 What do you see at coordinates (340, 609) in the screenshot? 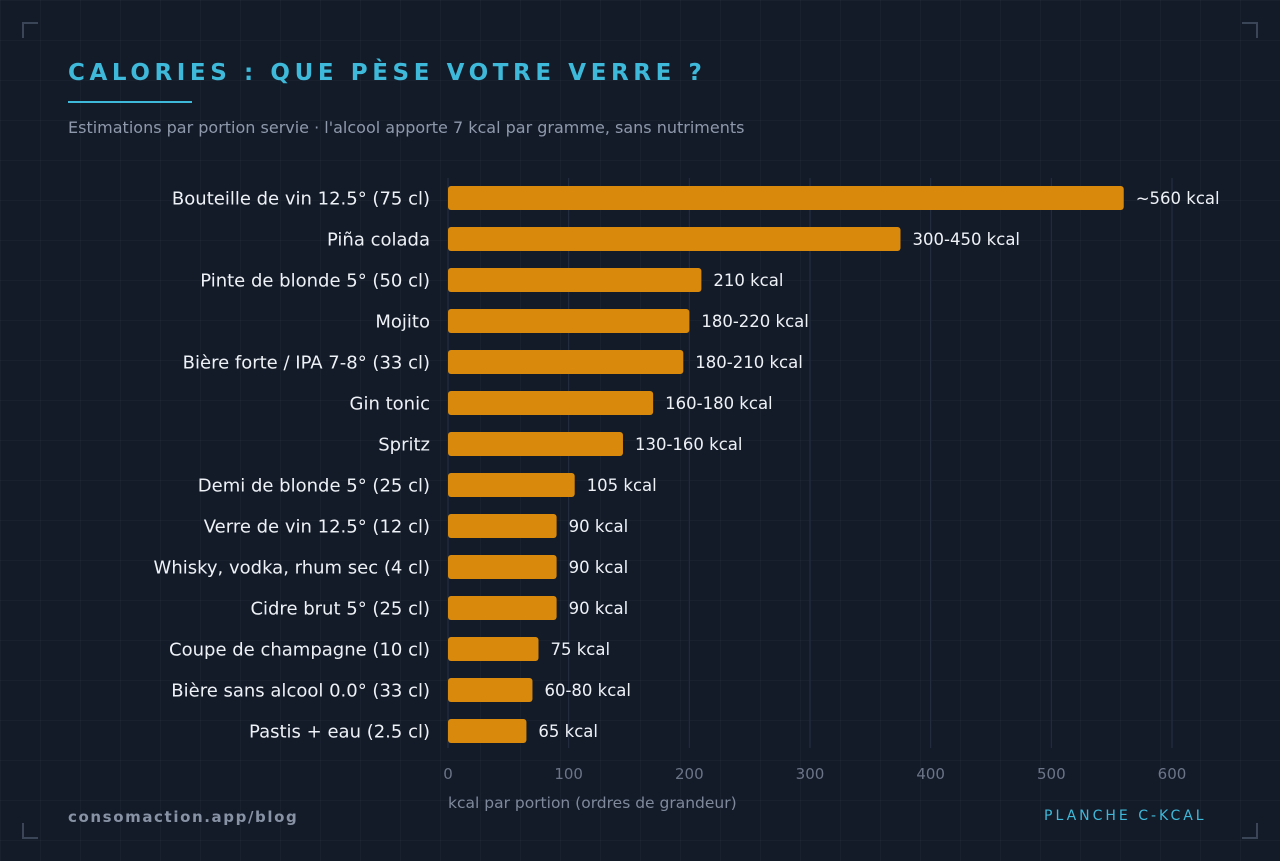
I see `category-label: Cidre brut 5° (25 cl)` at bounding box center [340, 609].